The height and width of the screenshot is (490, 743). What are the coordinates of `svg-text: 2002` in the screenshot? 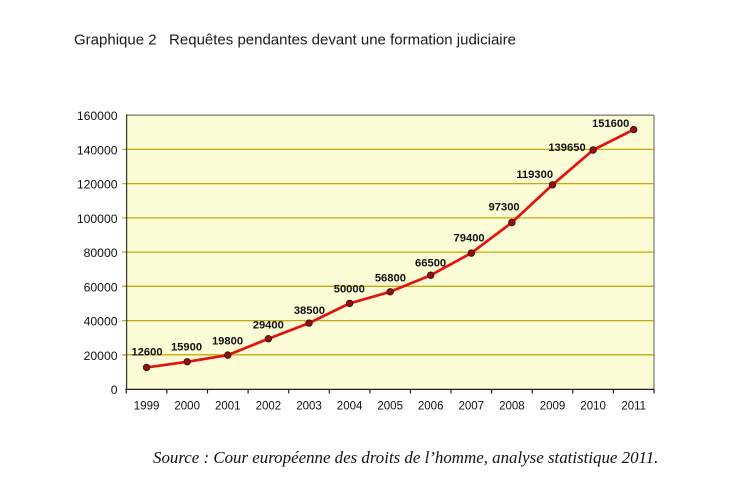 It's located at (269, 407).